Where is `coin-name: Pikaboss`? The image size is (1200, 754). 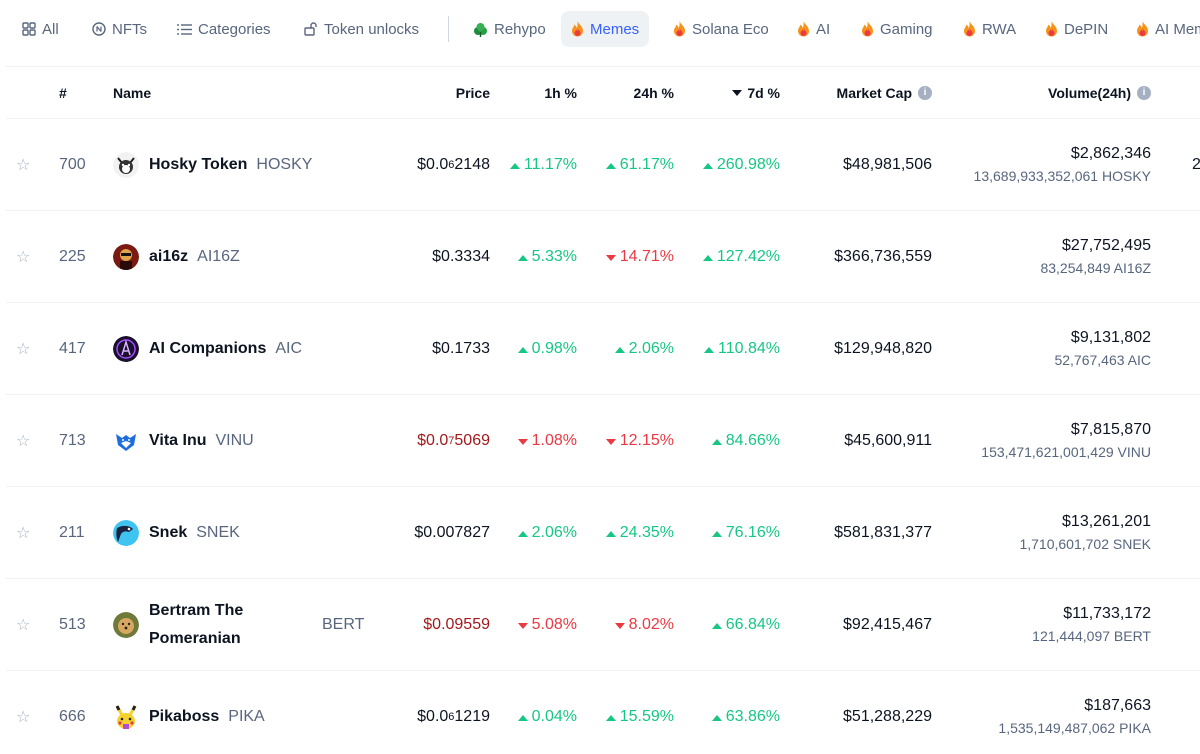
coin-name: Pikaboss is located at coordinates (184, 716).